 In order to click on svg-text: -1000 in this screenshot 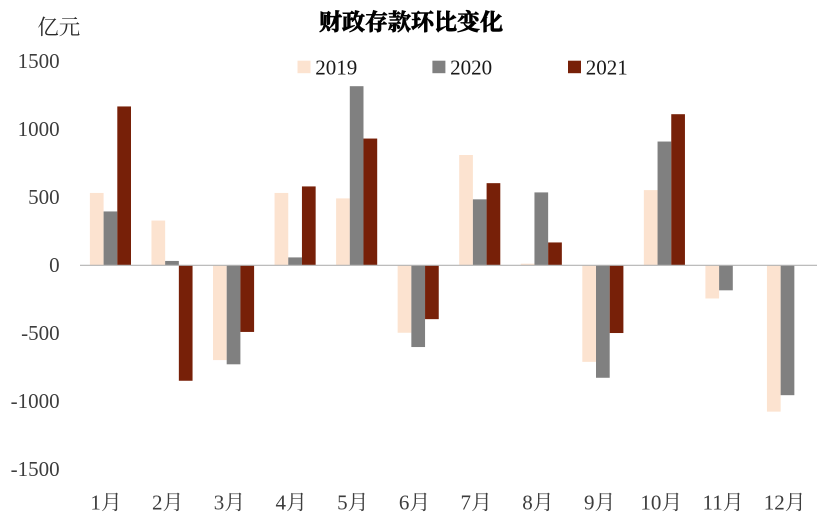, I will do `click(35, 401)`.